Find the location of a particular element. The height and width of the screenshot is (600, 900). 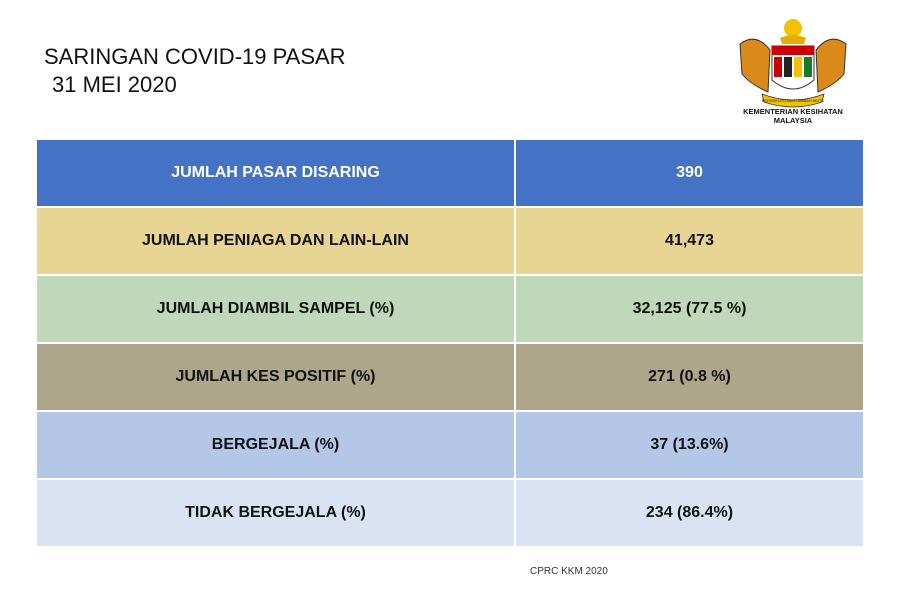

crescent is located at coordinates (793, 39).